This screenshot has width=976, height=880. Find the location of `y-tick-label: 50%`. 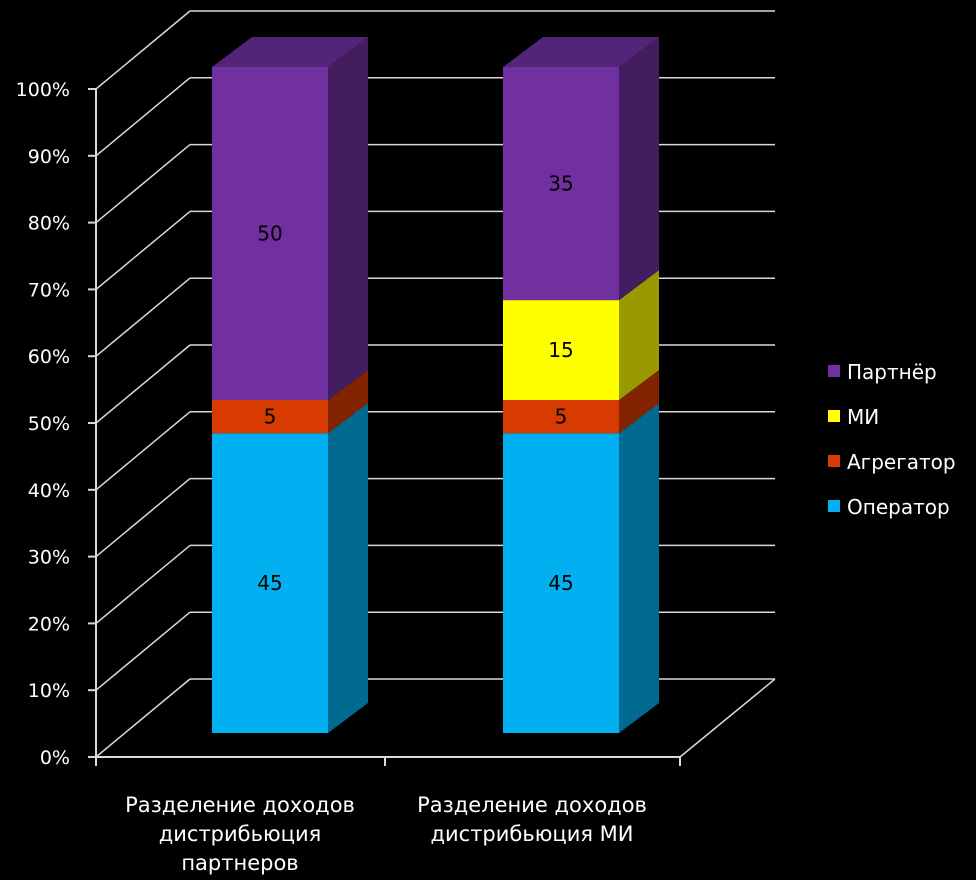

y-tick-label: 50% is located at coordinates (49, 424).